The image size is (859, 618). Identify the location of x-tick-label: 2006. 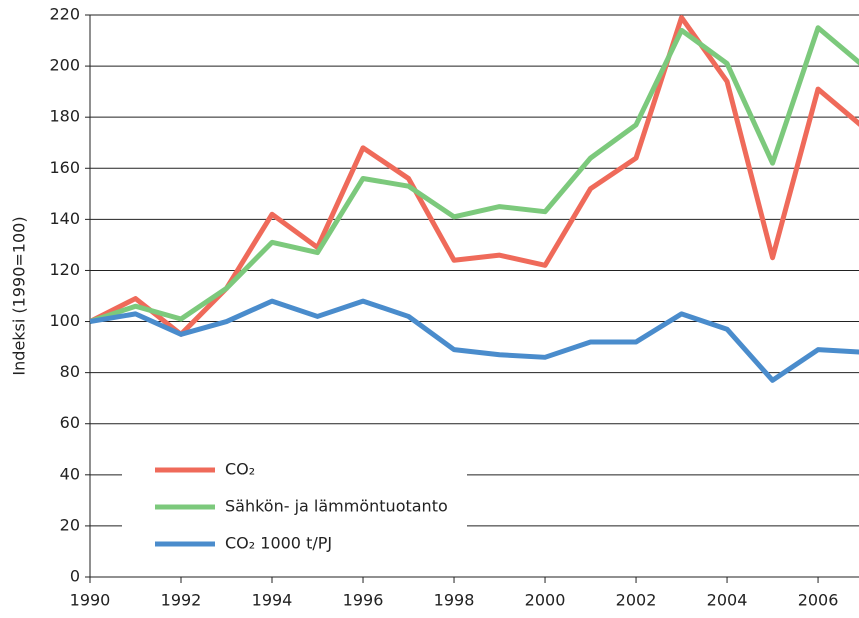
(818, 600).